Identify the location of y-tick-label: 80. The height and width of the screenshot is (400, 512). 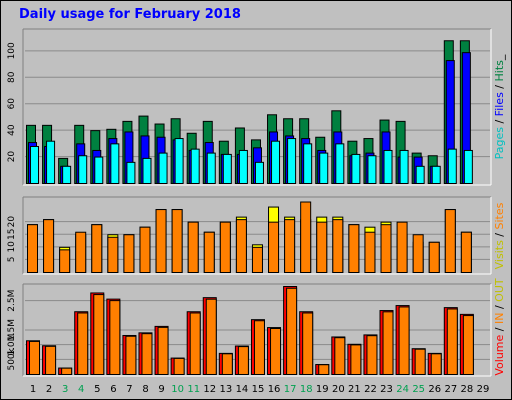
(12, 77).